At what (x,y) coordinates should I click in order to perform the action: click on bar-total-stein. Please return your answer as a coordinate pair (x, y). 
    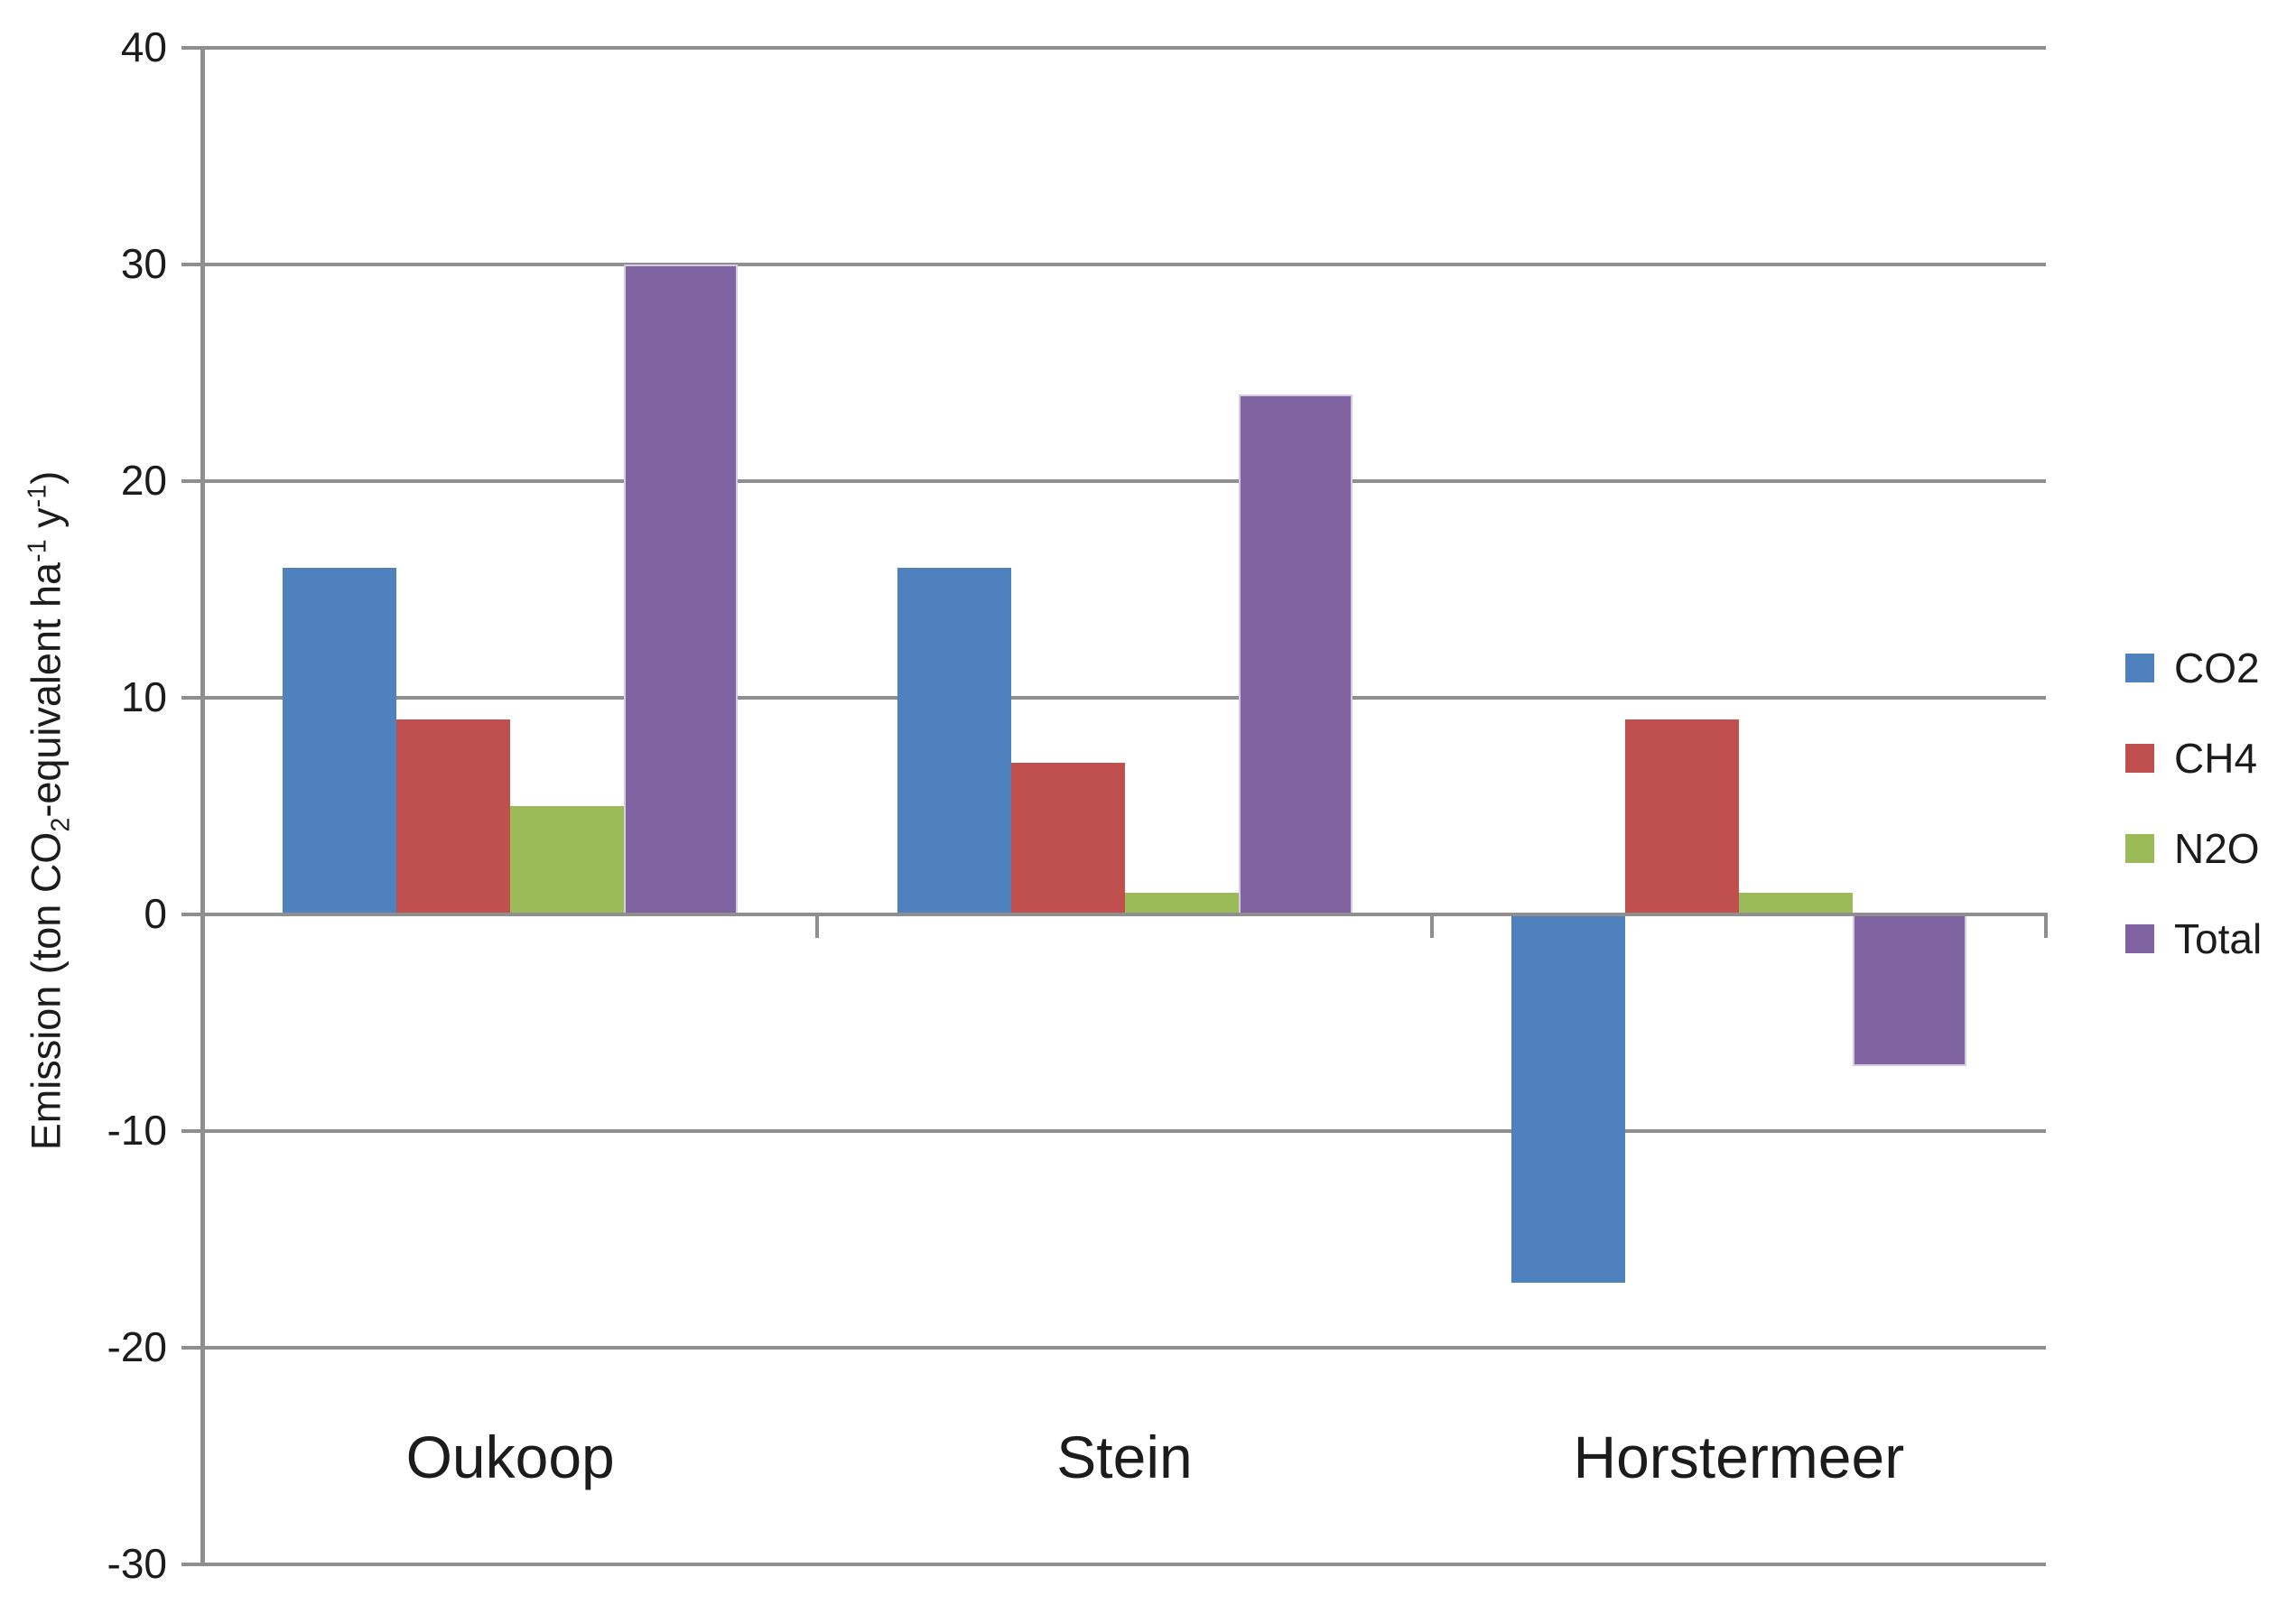
    Looking at the image, I should click on (1295, 654).